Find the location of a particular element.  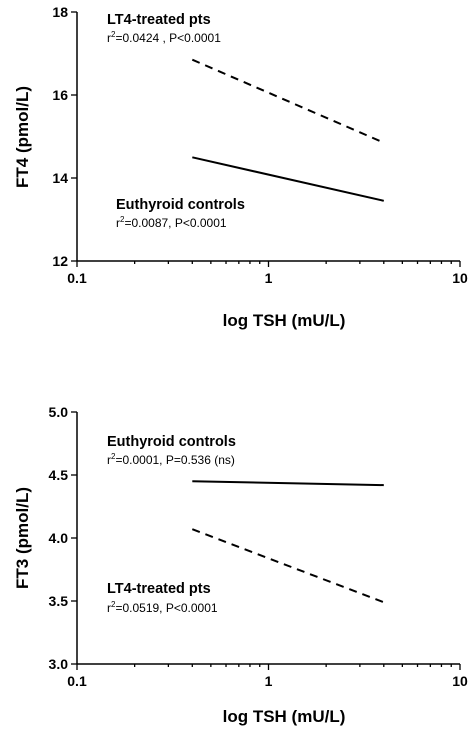

ft4-x-tick-label: 1 is located at coordinates (269, 278).